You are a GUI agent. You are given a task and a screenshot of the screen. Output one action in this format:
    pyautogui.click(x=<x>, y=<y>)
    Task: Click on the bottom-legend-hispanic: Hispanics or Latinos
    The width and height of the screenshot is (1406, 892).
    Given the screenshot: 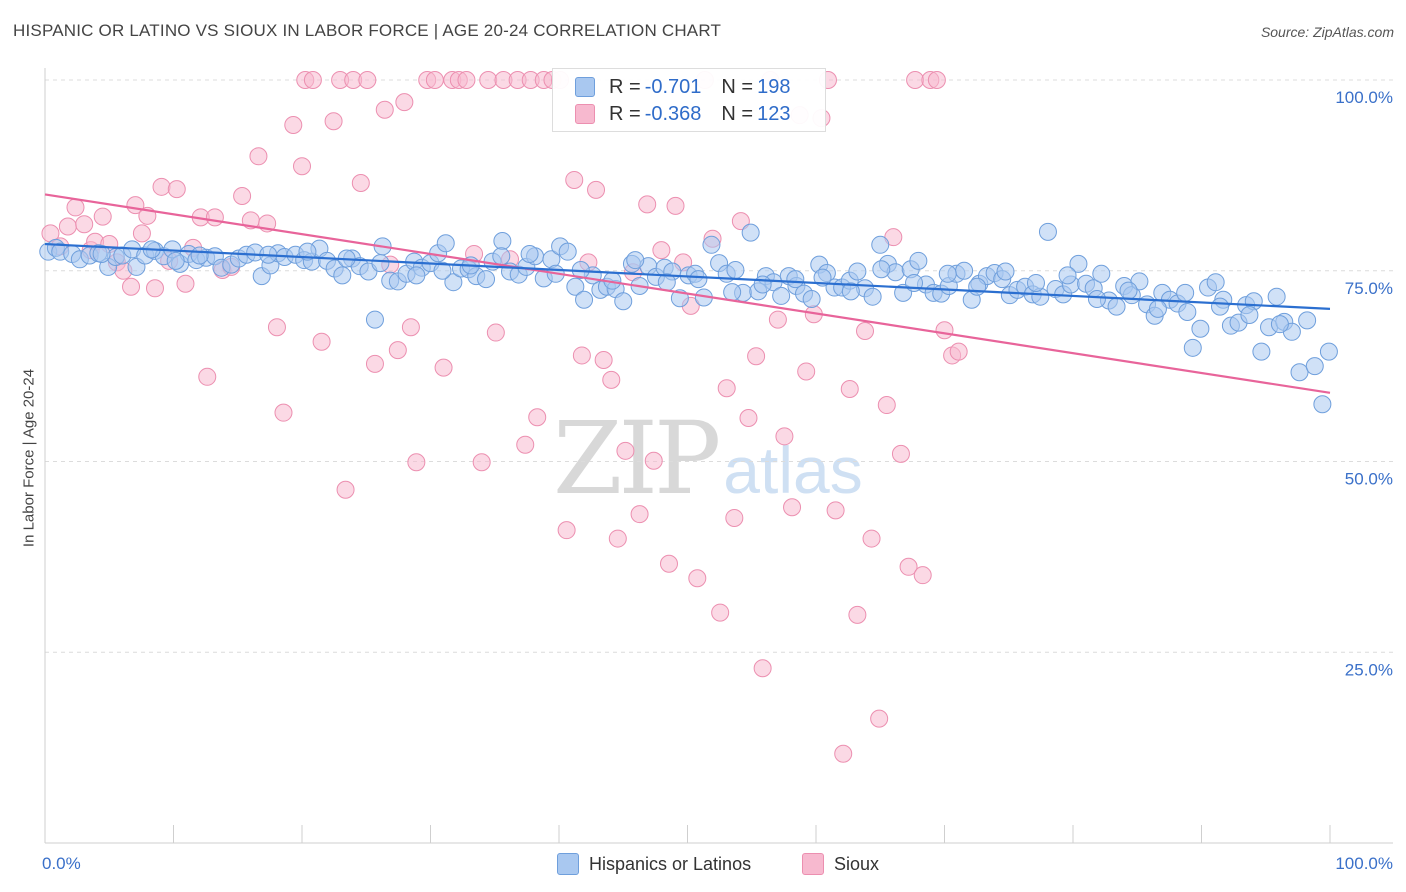 What is the action you would take?
    pyautogui.click(x=654, y=864)
    